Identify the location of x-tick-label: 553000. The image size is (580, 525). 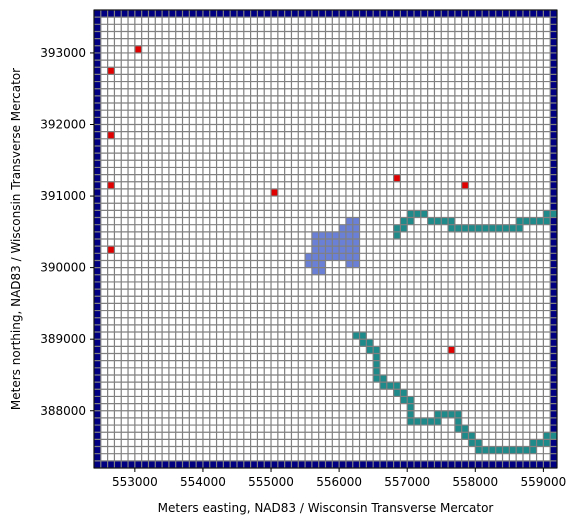
(135, 482).